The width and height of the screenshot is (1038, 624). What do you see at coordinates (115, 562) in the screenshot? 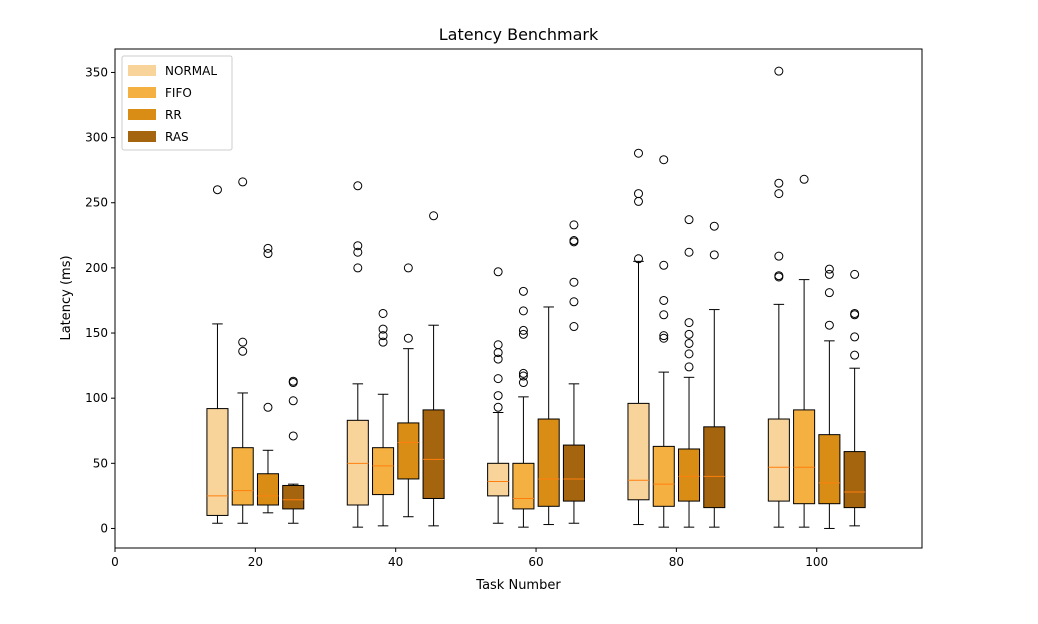
I see `x-tick-label-0: 0` at bounding box center [115, 562].